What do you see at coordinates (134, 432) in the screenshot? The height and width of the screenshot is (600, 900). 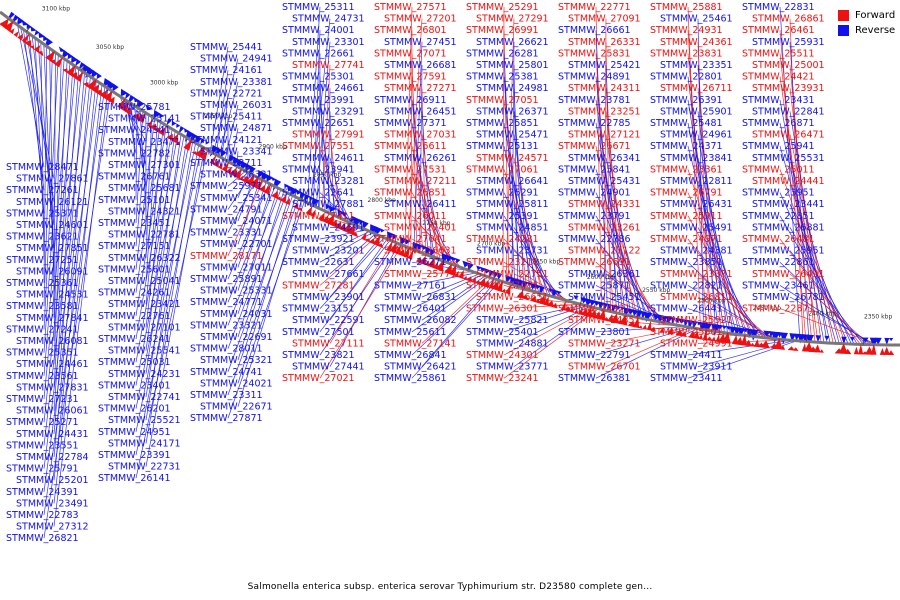 I see `gene-label: STMMW_24951` at bounding box center [134, 432].